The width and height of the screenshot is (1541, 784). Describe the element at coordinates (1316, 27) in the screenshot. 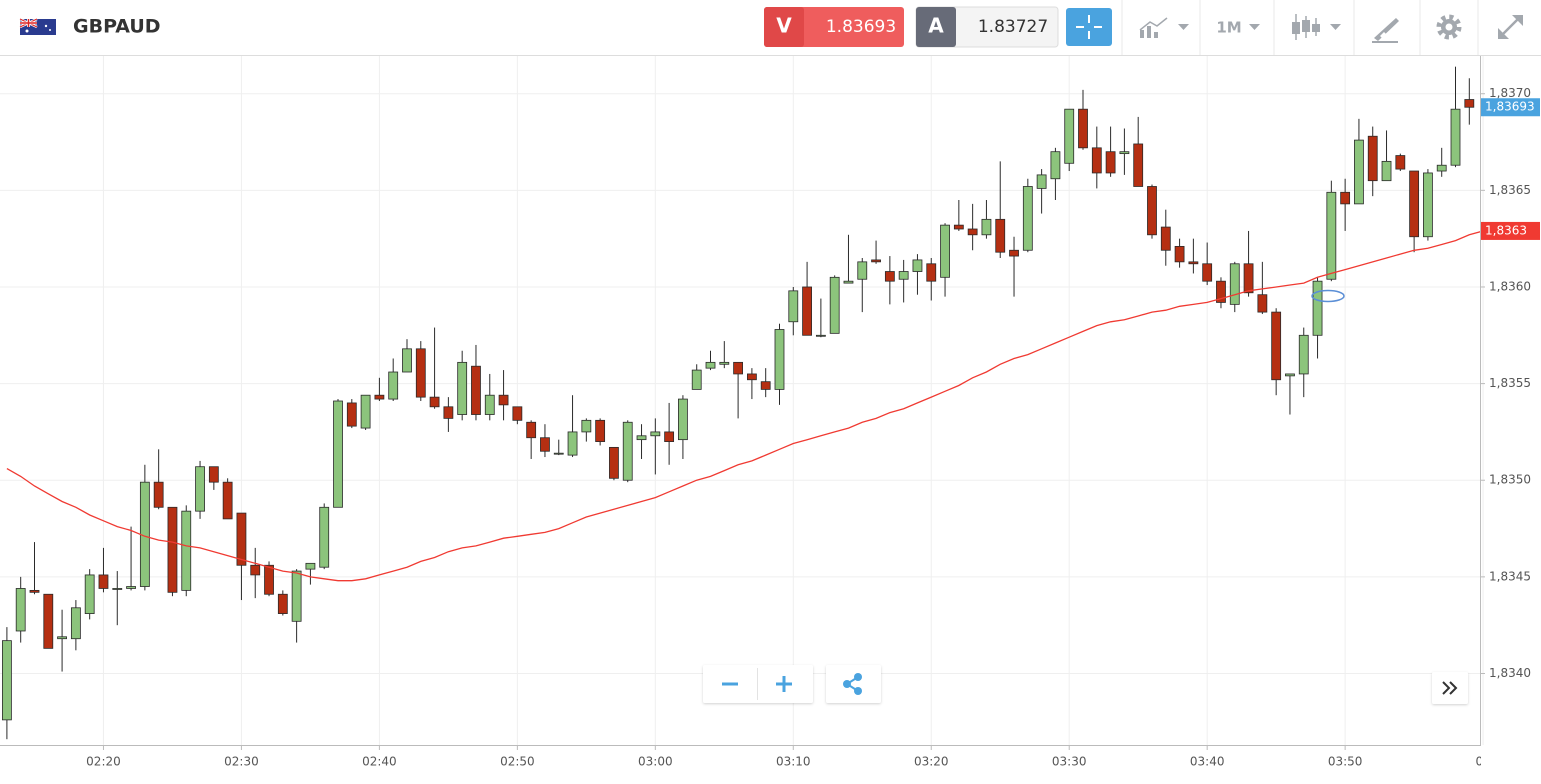

I see `chart-type-button` at that location.